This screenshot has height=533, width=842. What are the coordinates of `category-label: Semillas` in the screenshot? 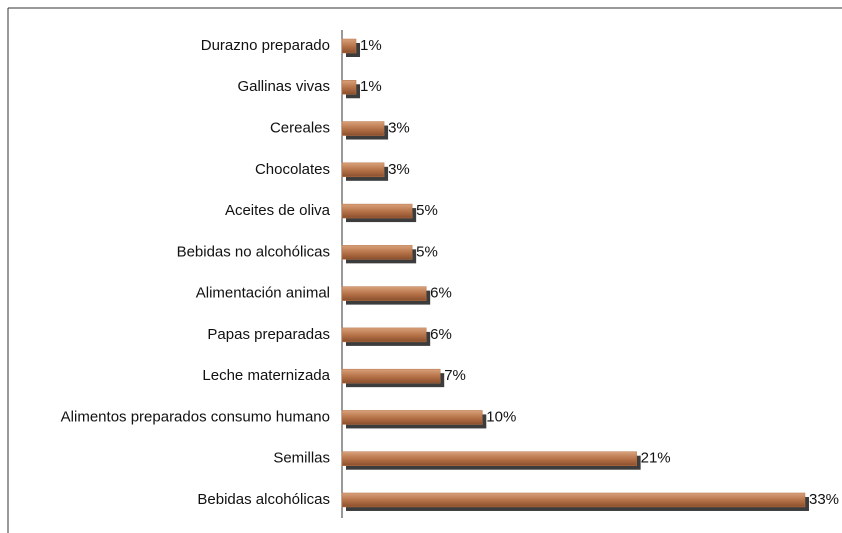 It's located at (301, 458).